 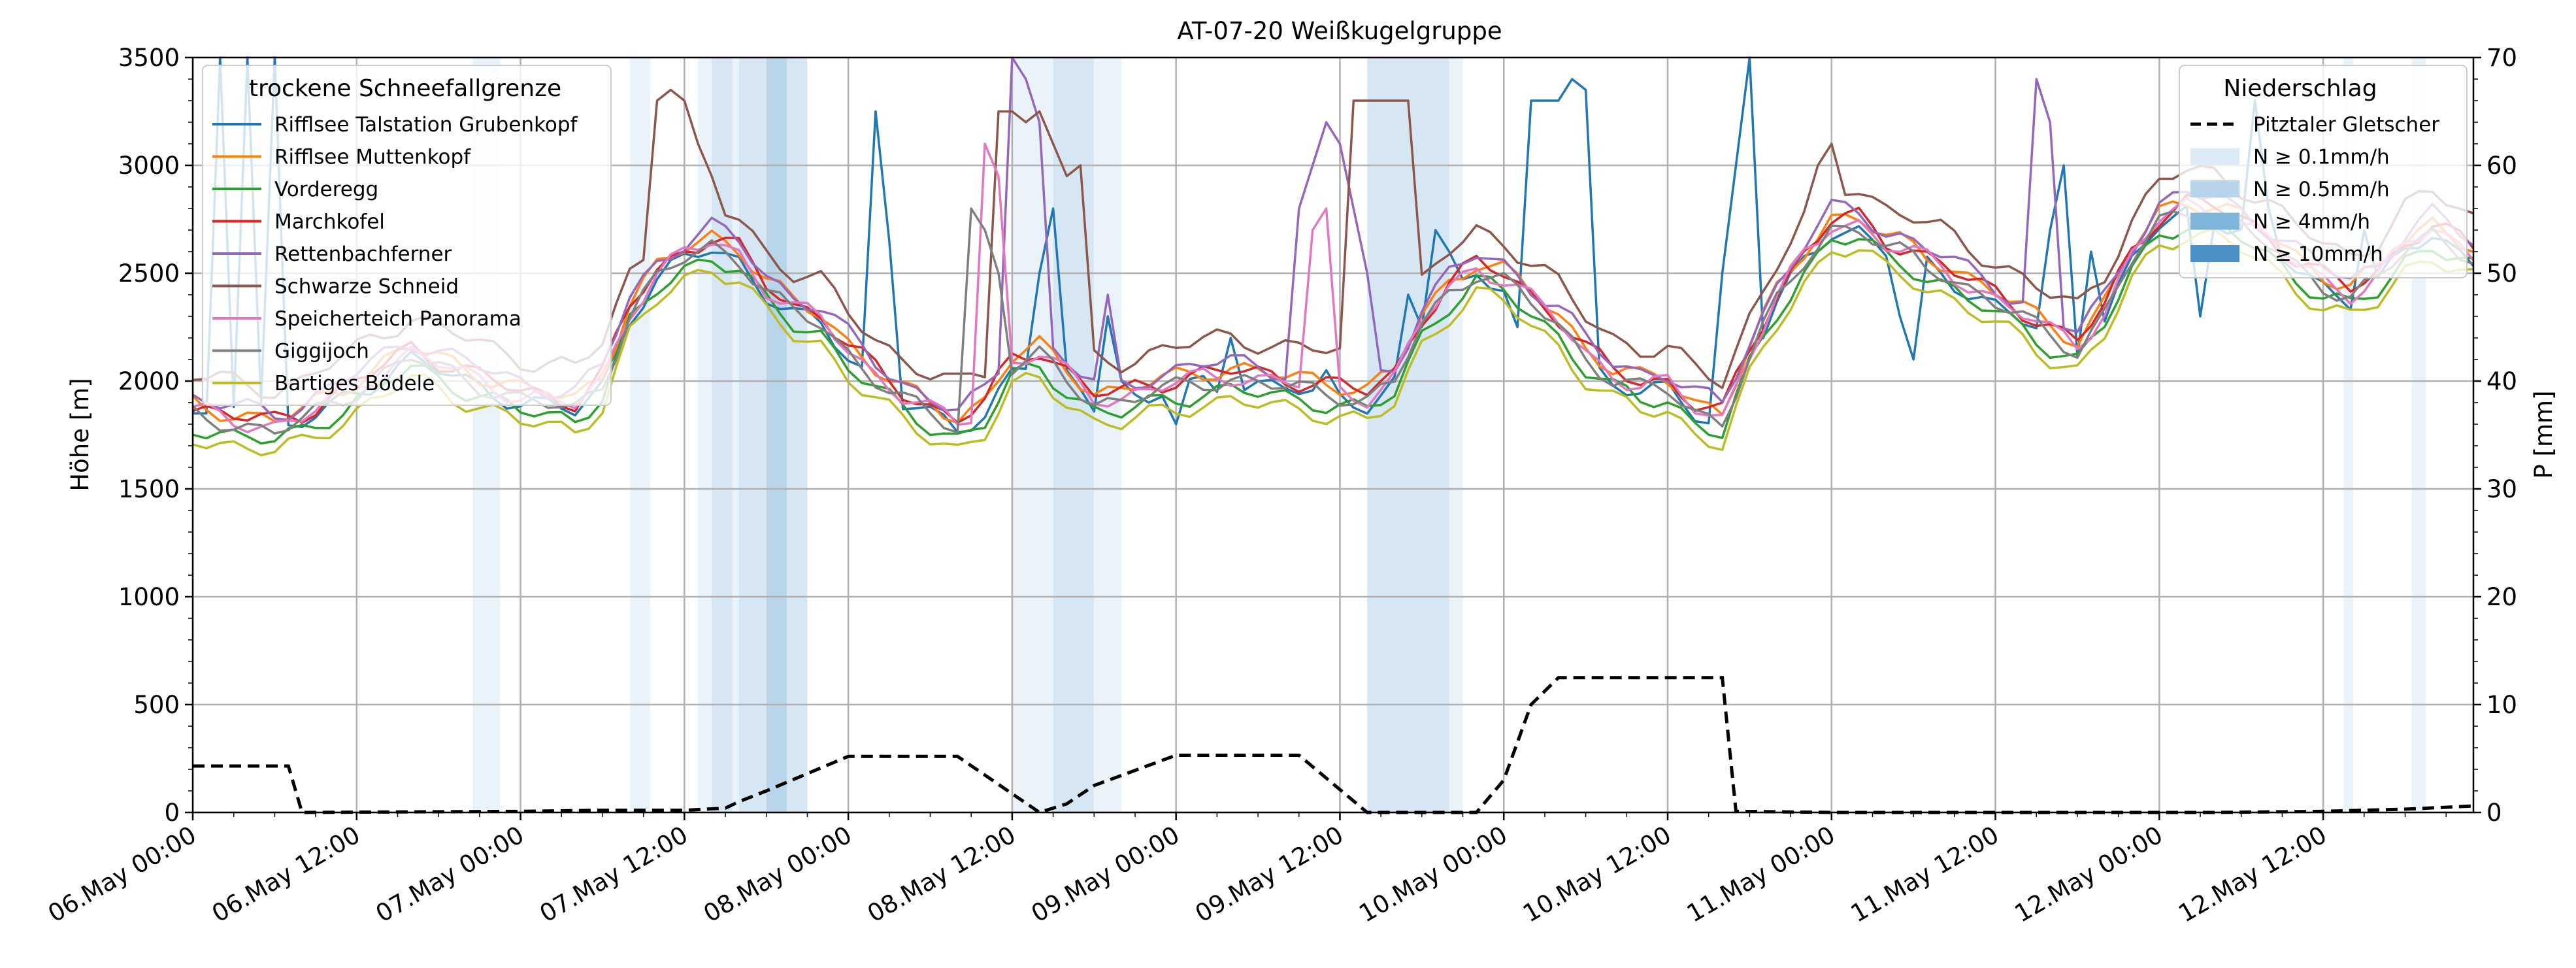 I want to click on y-tick-label-left: 0, so click(x=172, y=813).